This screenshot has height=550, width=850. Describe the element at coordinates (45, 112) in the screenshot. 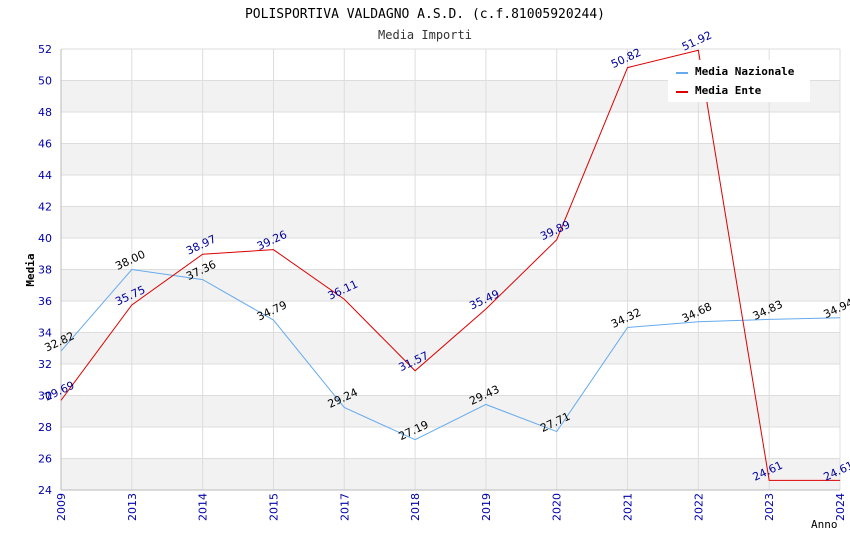

I see `y-tick-label: 48` at that location.